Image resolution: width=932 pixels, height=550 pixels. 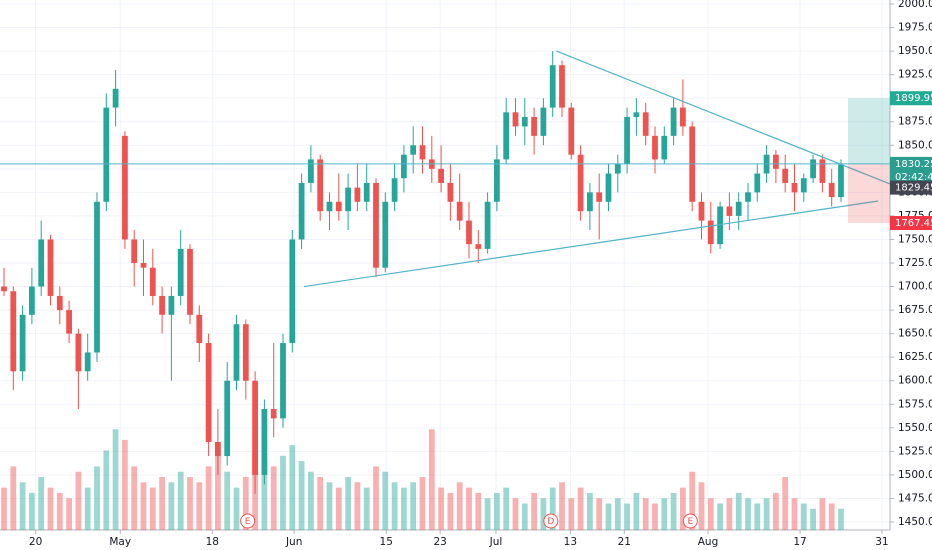 I want to click on target-badge-label: 1899.95, so click(x=913, y=98).